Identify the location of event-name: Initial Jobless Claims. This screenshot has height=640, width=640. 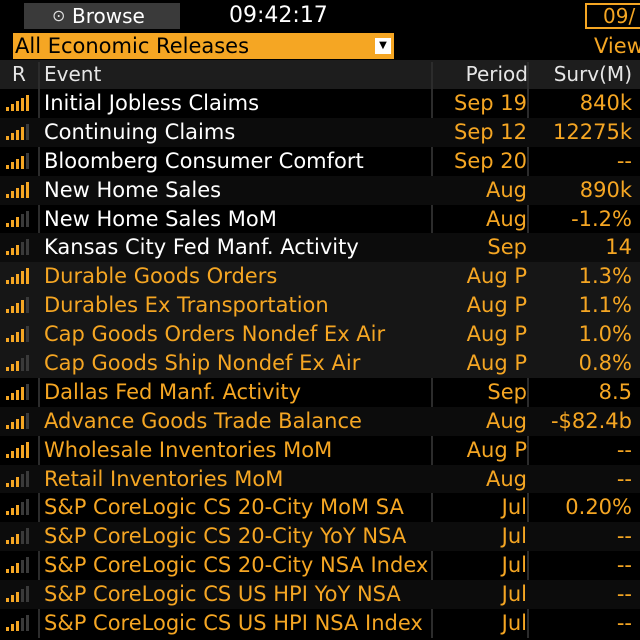
(152, 103).